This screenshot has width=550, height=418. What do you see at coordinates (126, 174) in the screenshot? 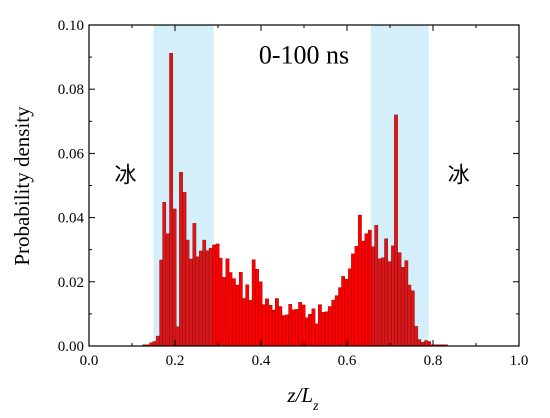
I see `ice-label-left: 冰` at bounding box center [126, 174].